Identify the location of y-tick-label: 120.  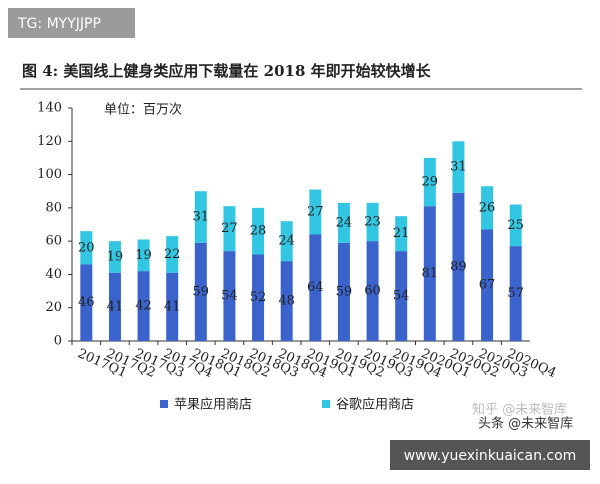
(49, 141).